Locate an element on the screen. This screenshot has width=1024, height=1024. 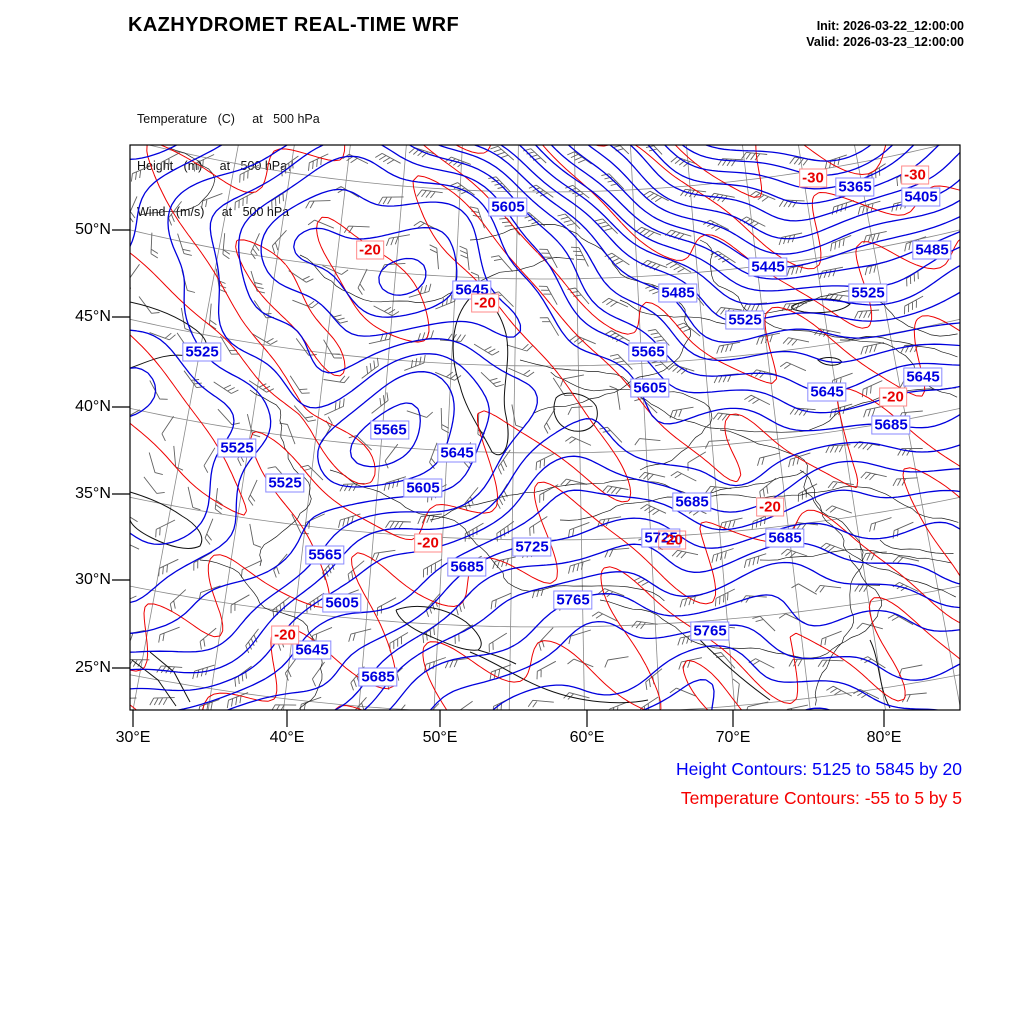
page-title: KAZHYDROMET REAL-TIME WRF is located at coordinates (294, 25).